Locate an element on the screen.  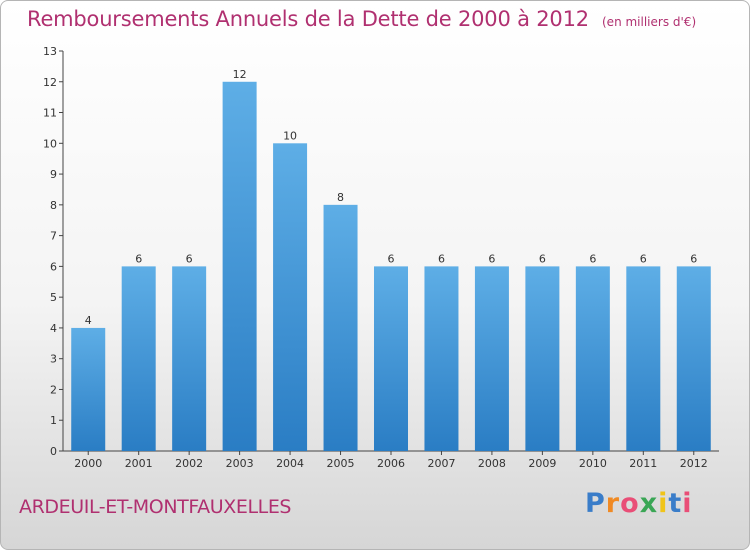
bar-value-label: 12 is located at coordinates (240, 74).